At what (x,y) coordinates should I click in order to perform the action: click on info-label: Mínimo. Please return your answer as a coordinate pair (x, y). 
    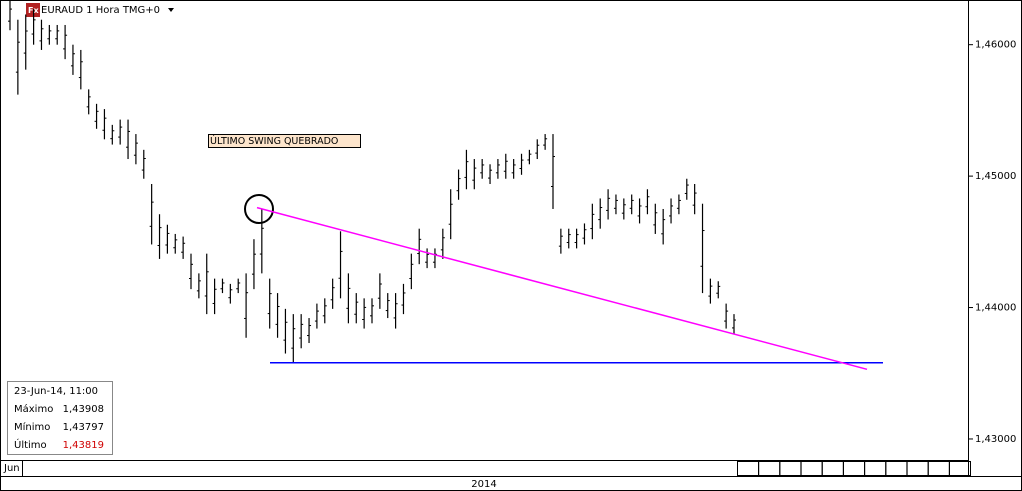
    Looking at the image, I should click on (32, 427).